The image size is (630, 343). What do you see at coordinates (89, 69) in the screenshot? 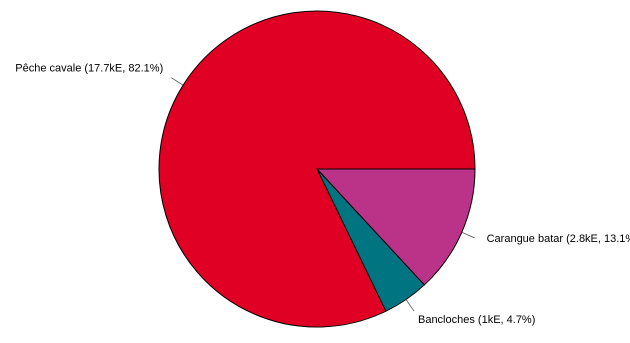
I see `slice-label-2: Pêche cavale (17.7kE, 82.1%)` at bounding box center [89, 69].